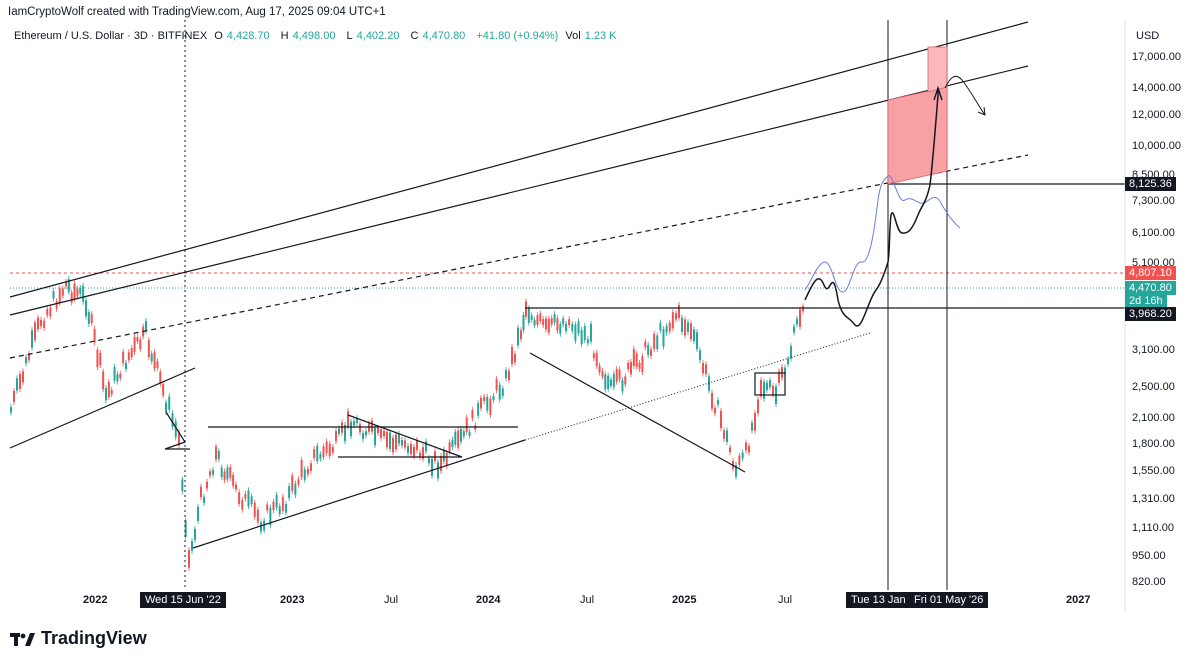  What do you see at coordinates (1148, 36) in the screenshot?
I see `currency-label: USD` at bounding box center [1148, 36].